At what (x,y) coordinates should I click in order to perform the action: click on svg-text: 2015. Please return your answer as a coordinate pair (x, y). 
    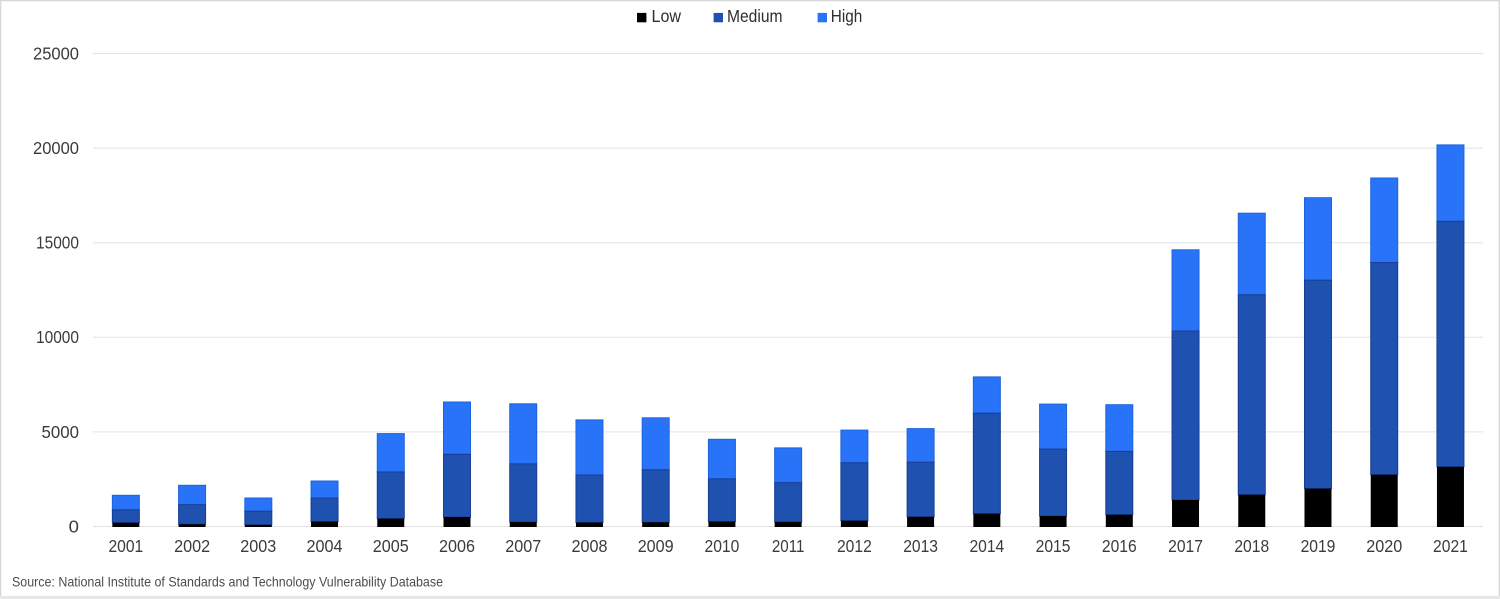
    Looking at the image, I should click on (1053, 546).